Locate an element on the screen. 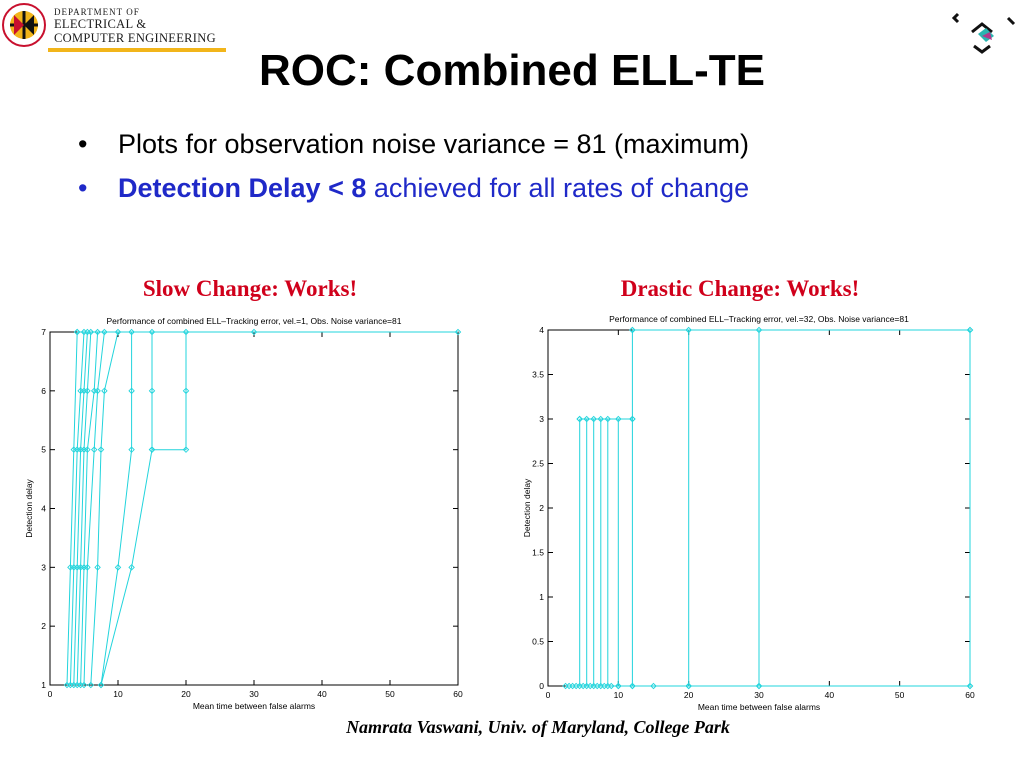  y-tick-label: 3.5 is located at coordinates (538, 375).